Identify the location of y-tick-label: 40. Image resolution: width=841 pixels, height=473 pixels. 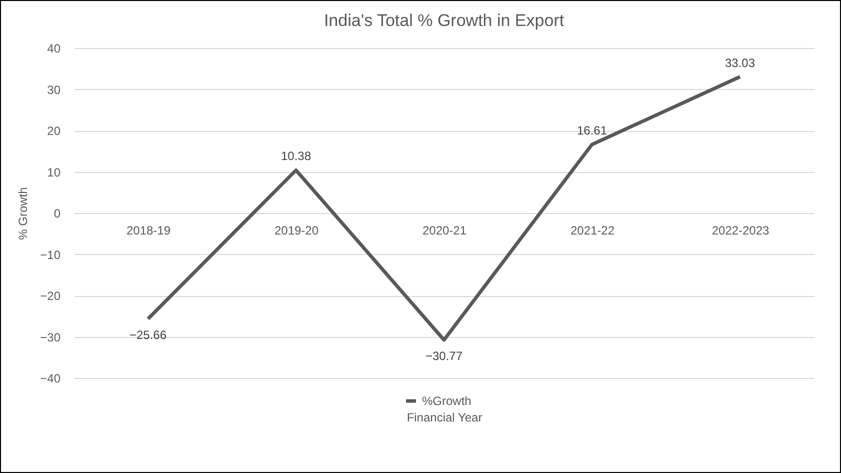
(54, 49).